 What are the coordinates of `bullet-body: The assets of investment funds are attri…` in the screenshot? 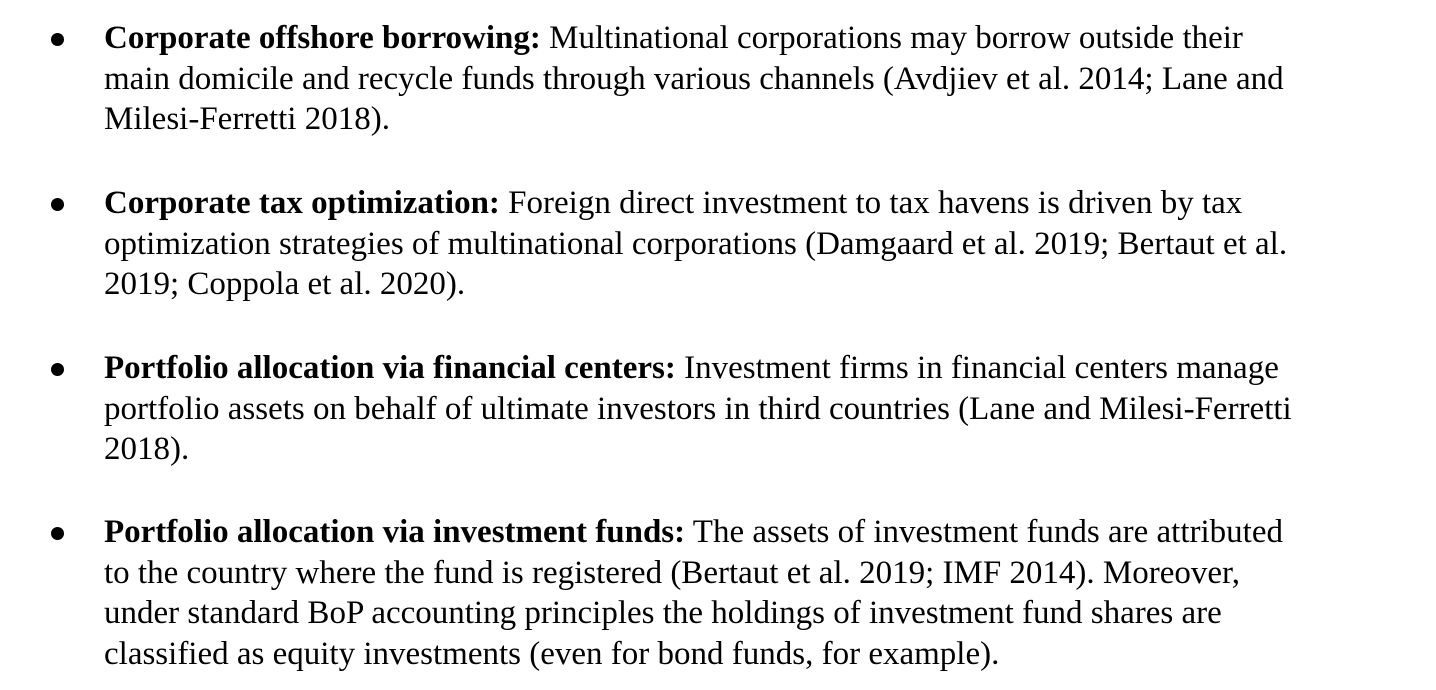 It's located at (984, 532).